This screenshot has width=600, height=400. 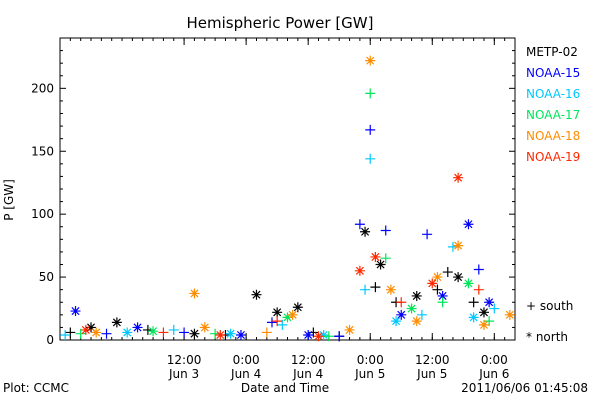 What do you see at coordinates (9, 200) in the screenshot?
I see `y-axis-label: P [GW]` at bounding box center [9, 200].